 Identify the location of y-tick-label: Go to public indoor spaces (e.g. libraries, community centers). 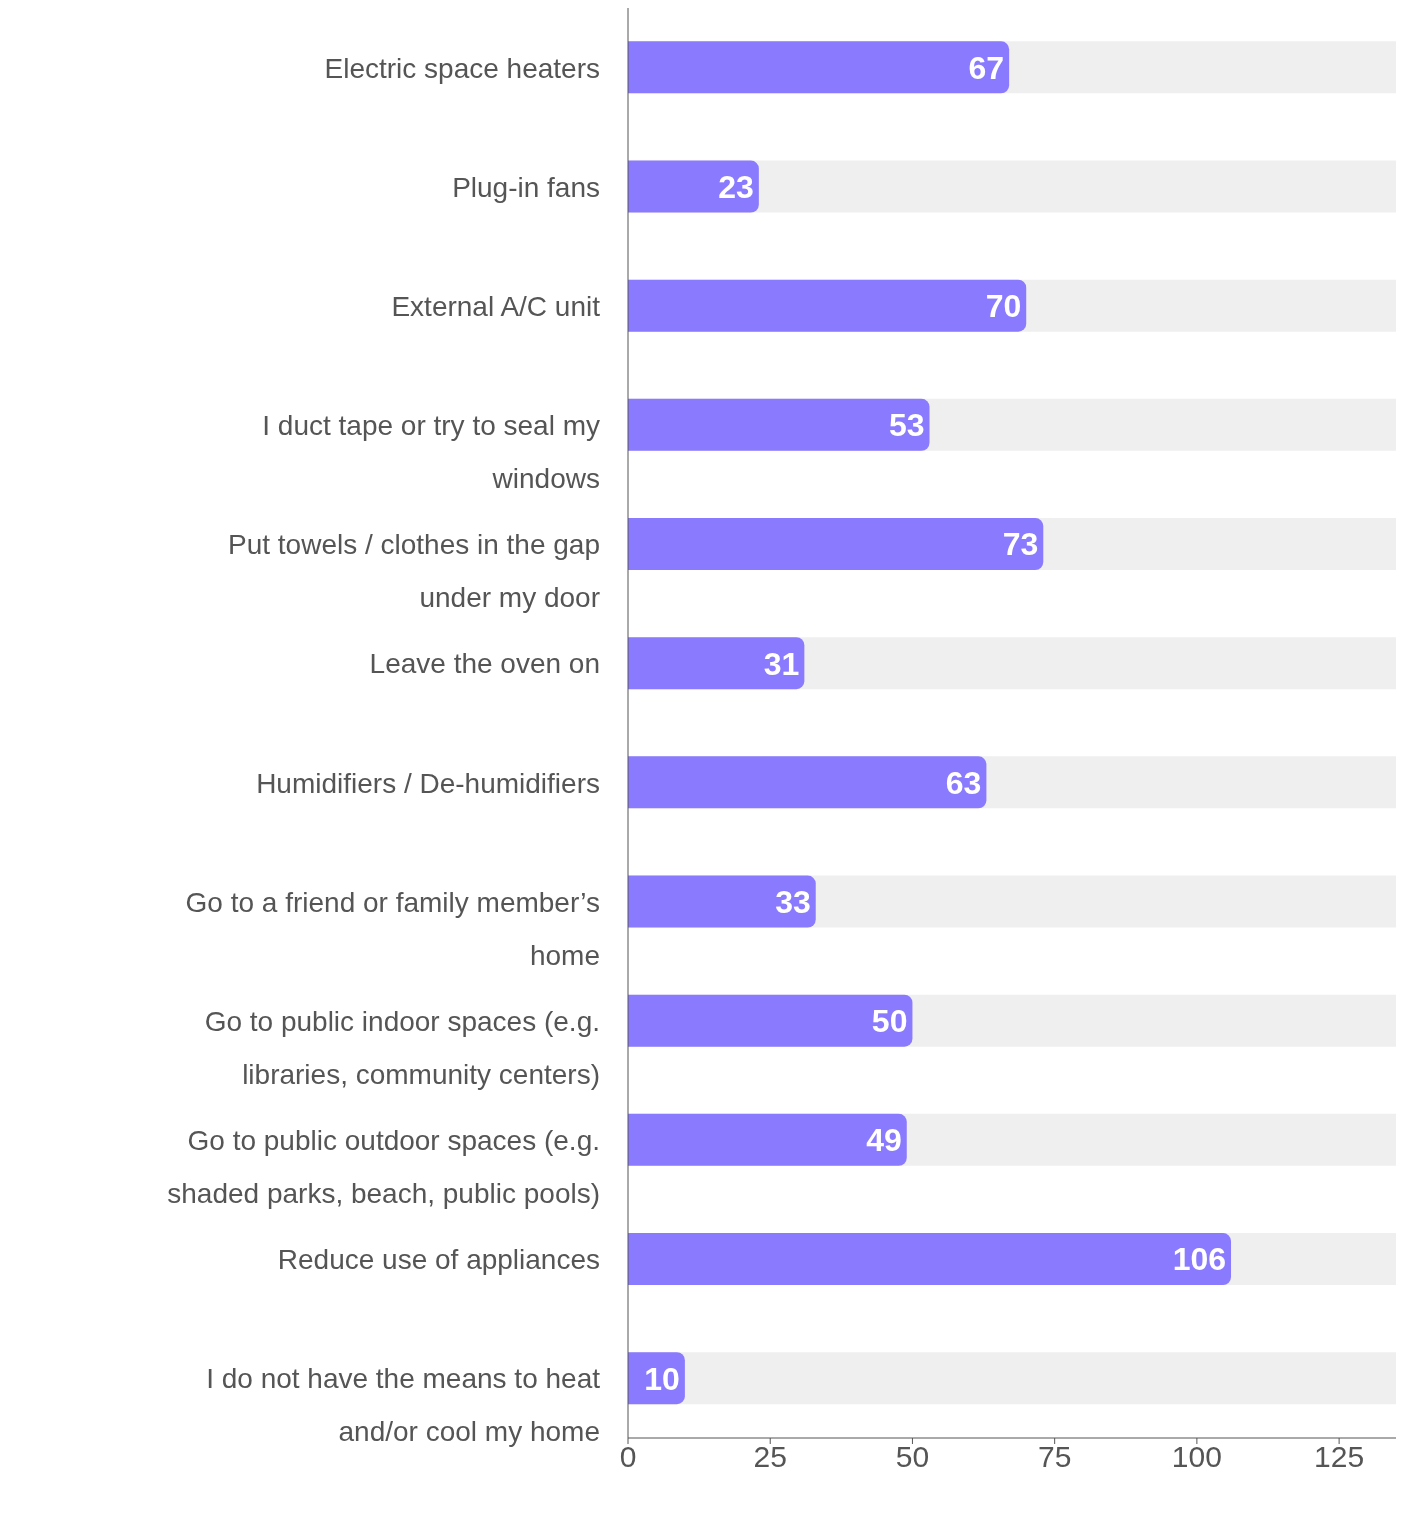
(402, 1047).